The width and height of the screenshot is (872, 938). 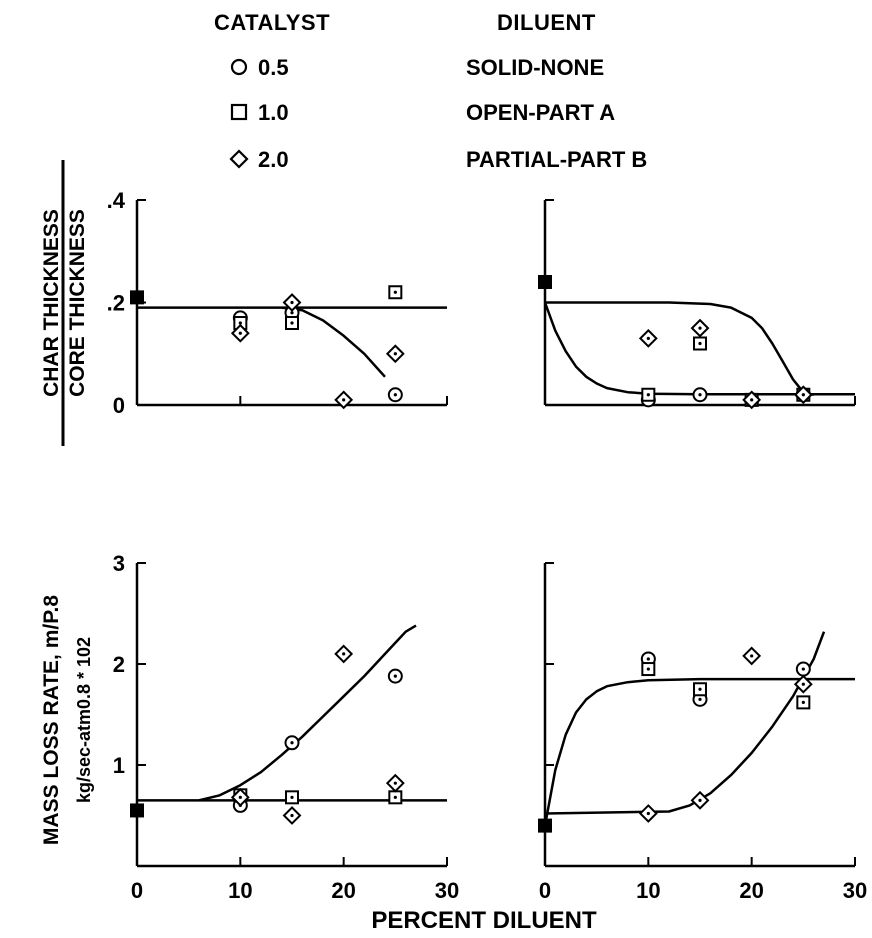 What do you see at coordinates (119, 664) in the screenshot?
I see `y-tick-label: 2` at bounding box center [119, 664].